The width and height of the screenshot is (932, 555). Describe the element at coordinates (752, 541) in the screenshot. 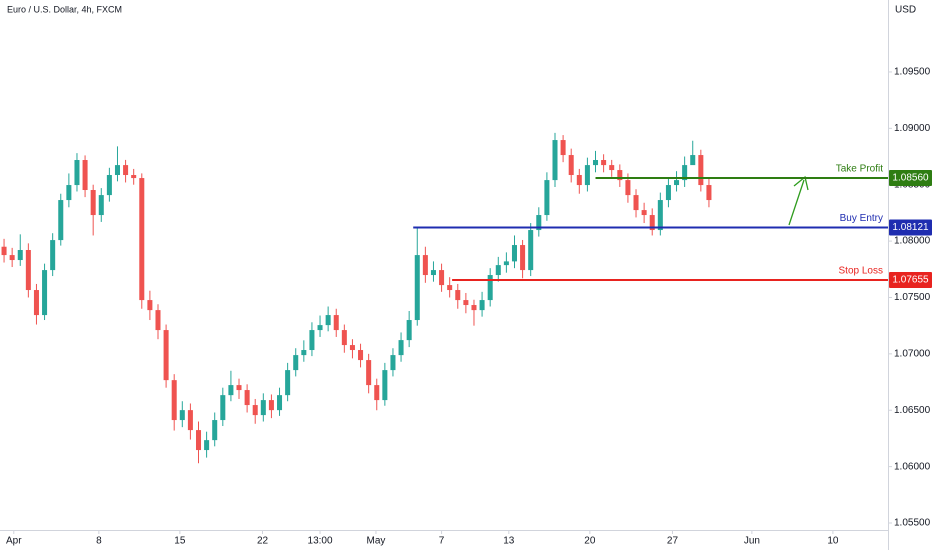

I see `x-tick-label: Jun` at that location.